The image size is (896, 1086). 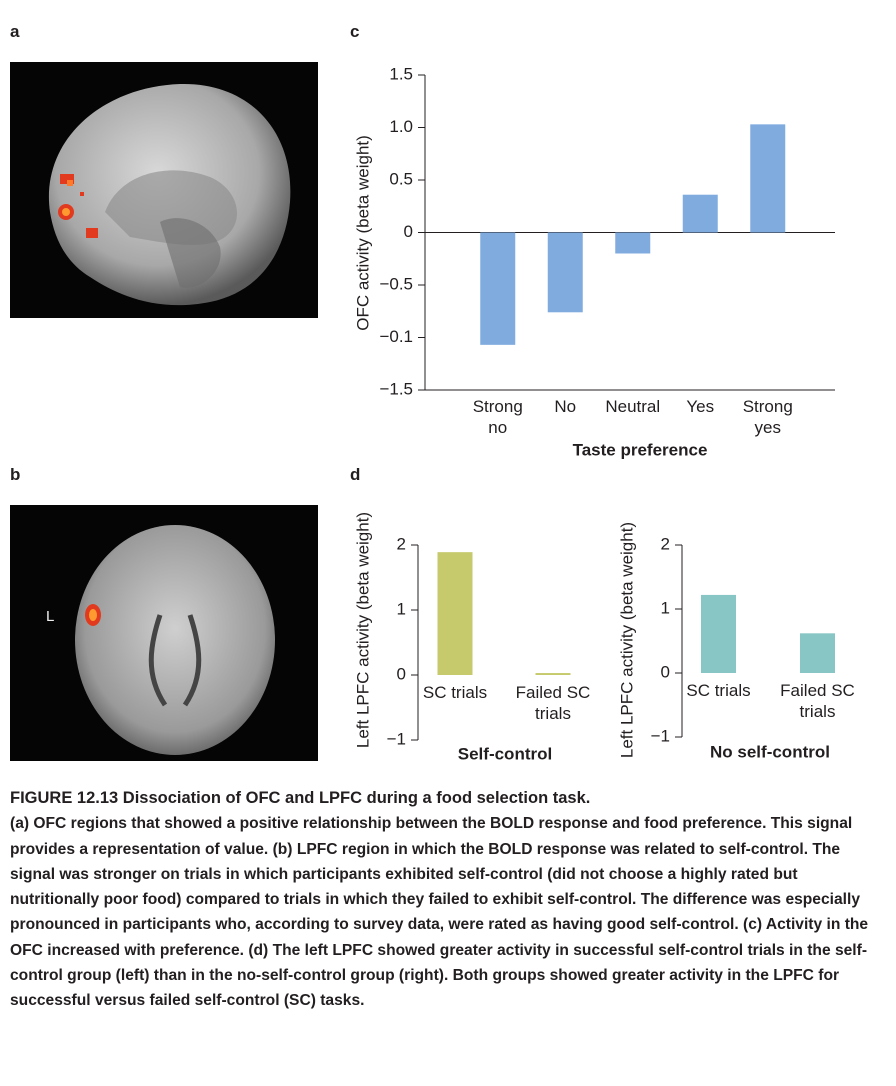 What do you see at coordinates (355, 474) in the screenshot?
I see `panel-label: d` at bounding box center [355, 474].